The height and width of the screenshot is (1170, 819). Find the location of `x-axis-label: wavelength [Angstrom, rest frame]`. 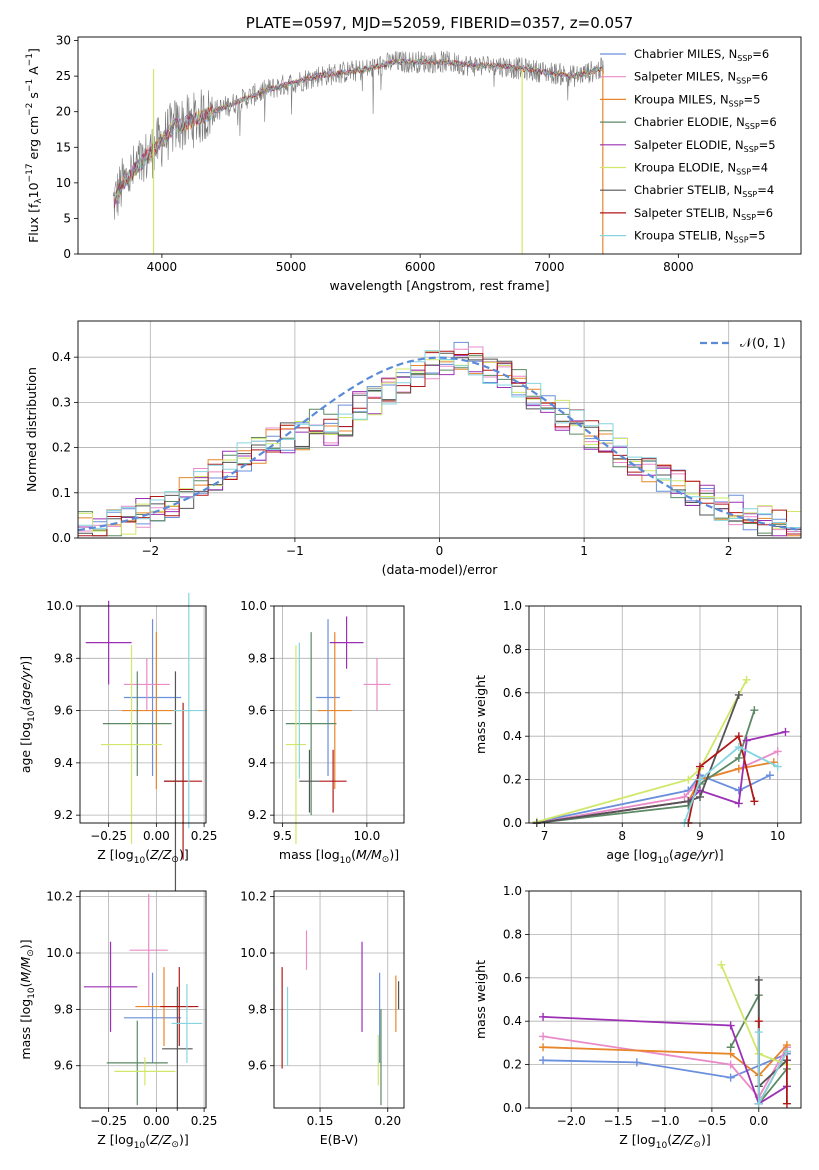

x-axis-label: wavelength [Angstrom, rest frame] is located at coordinates (439, 285).